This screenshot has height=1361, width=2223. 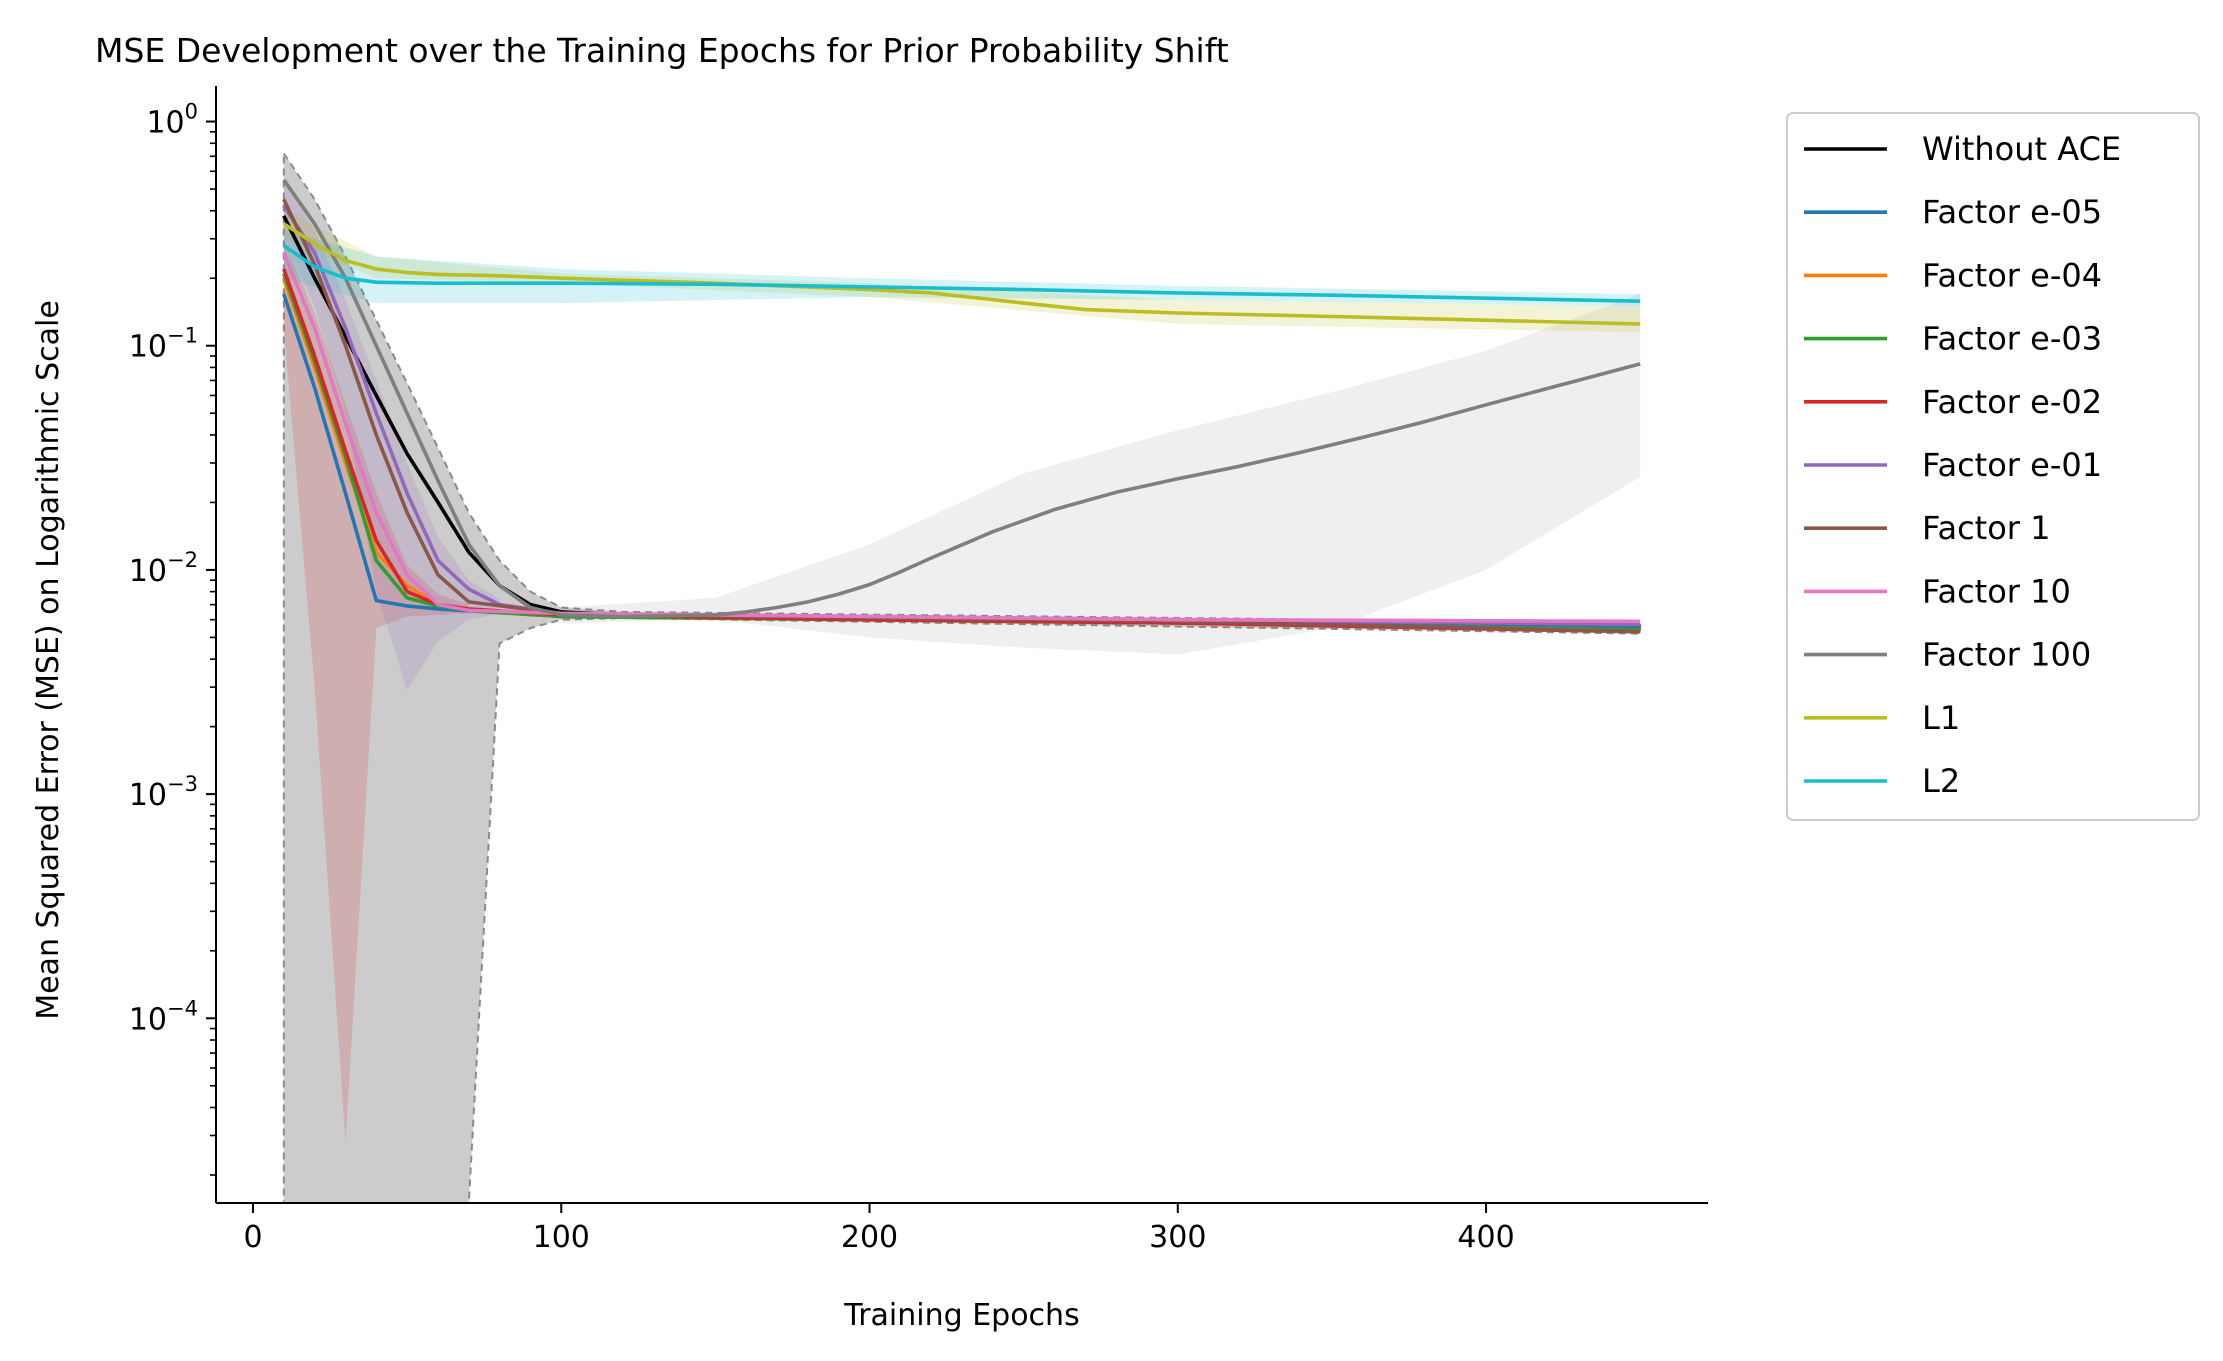 What do you see at coordinates (2012, 212) in the screenshot?
I see `legend-label-factor-e-05: Factor e-05` at bounding box center [2012, 212].